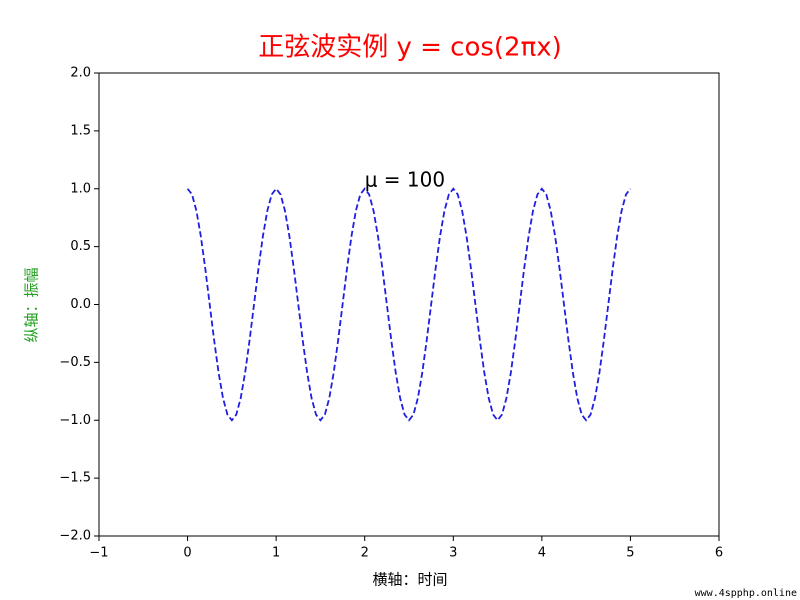 This screenshot has height=600, width=800. I want to click on y-tick-label: 1.0, so click(80, 188).